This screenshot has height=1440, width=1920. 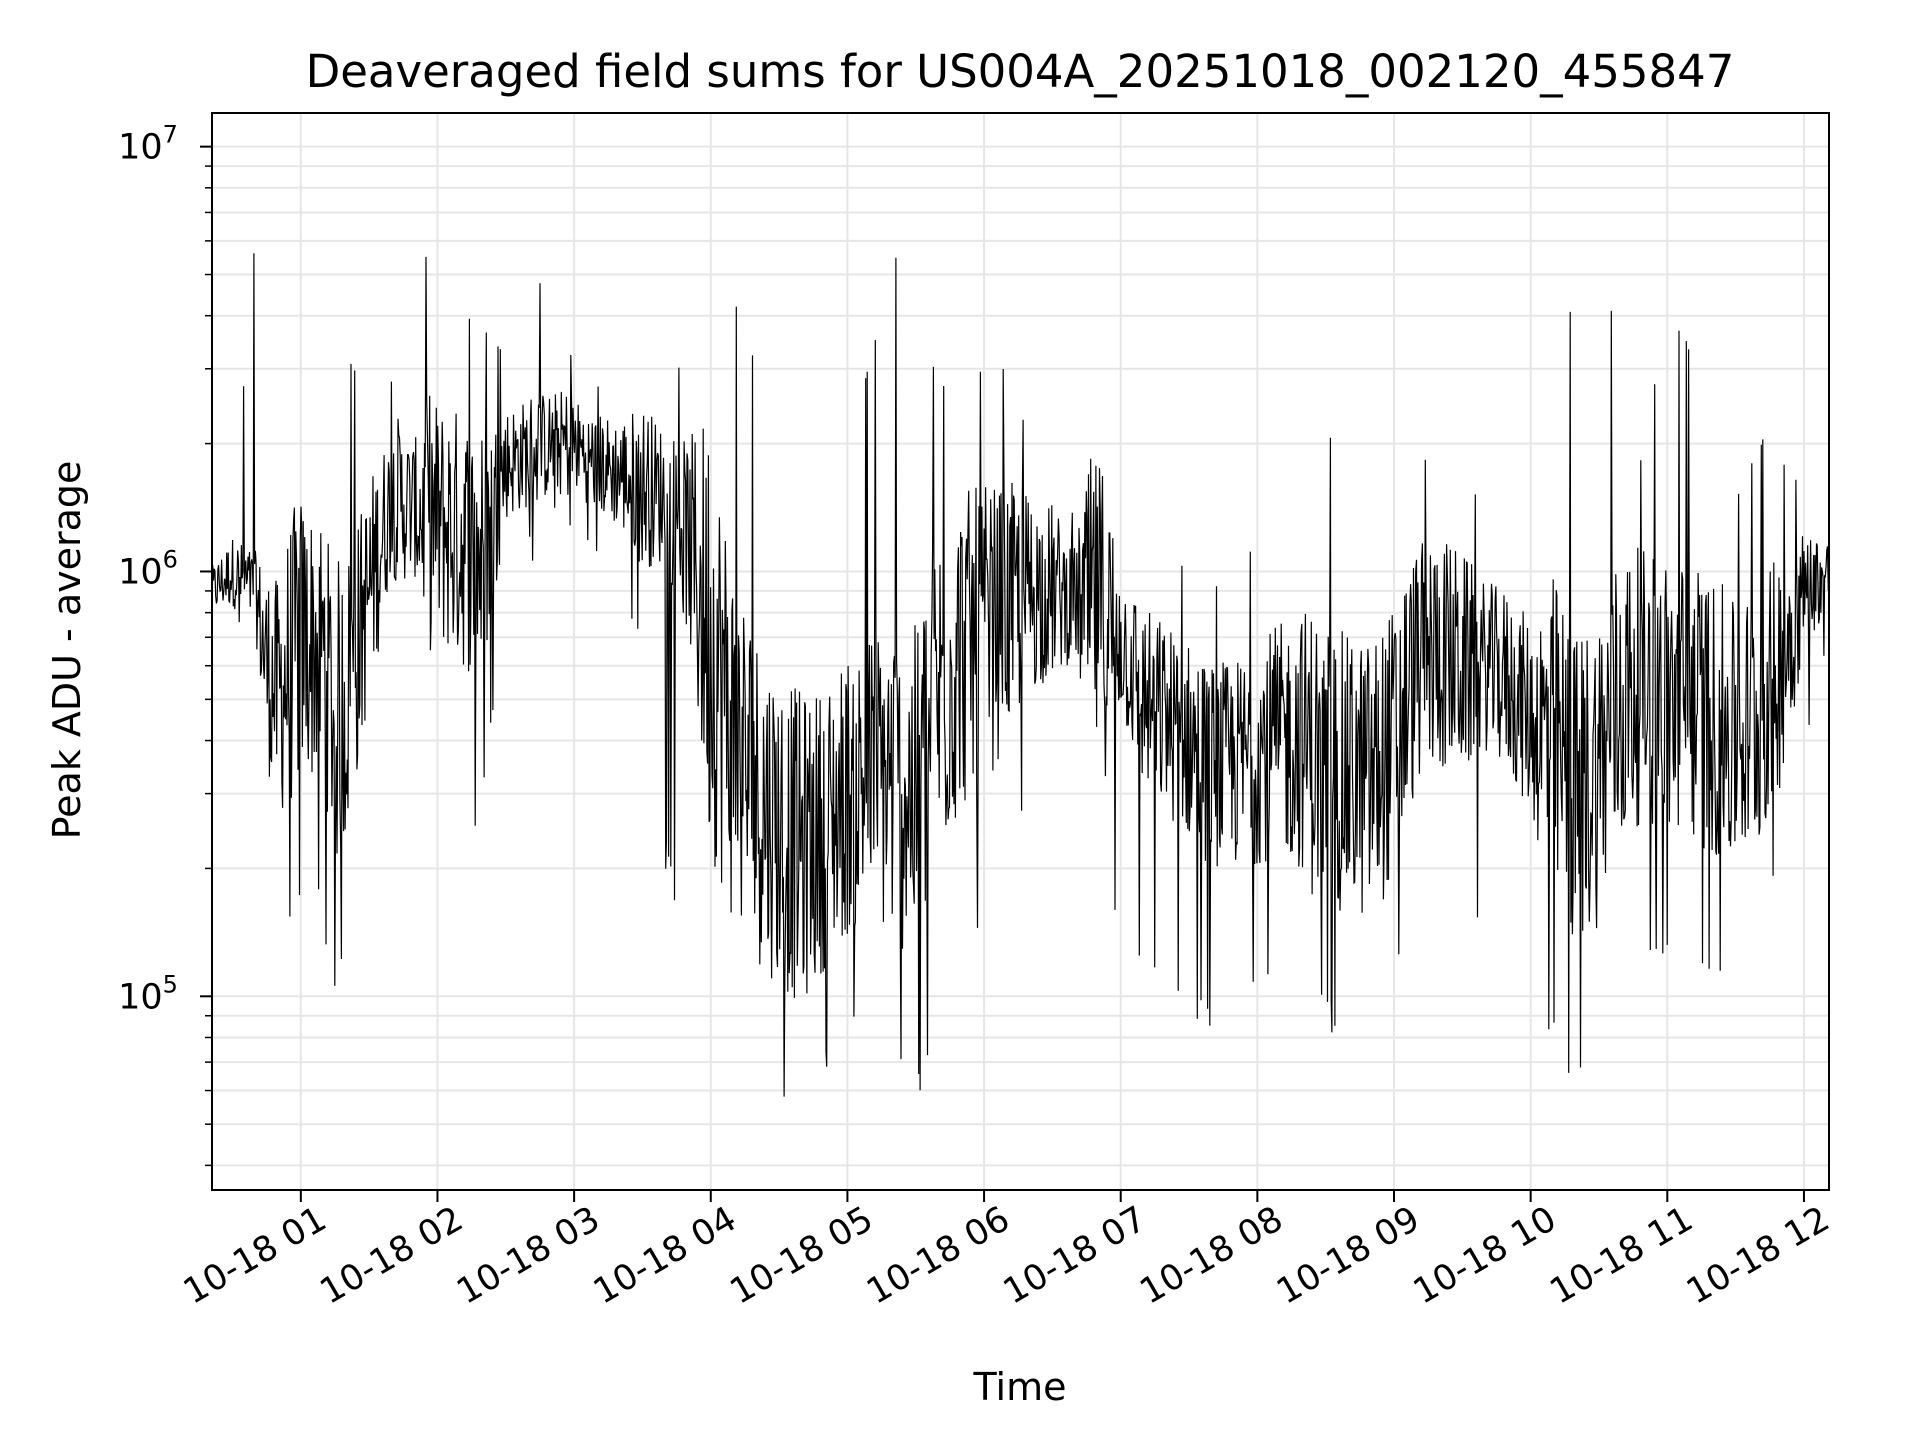 I want to click on y-axis-label: Peak ADU - average, so click(x=67, y=650).